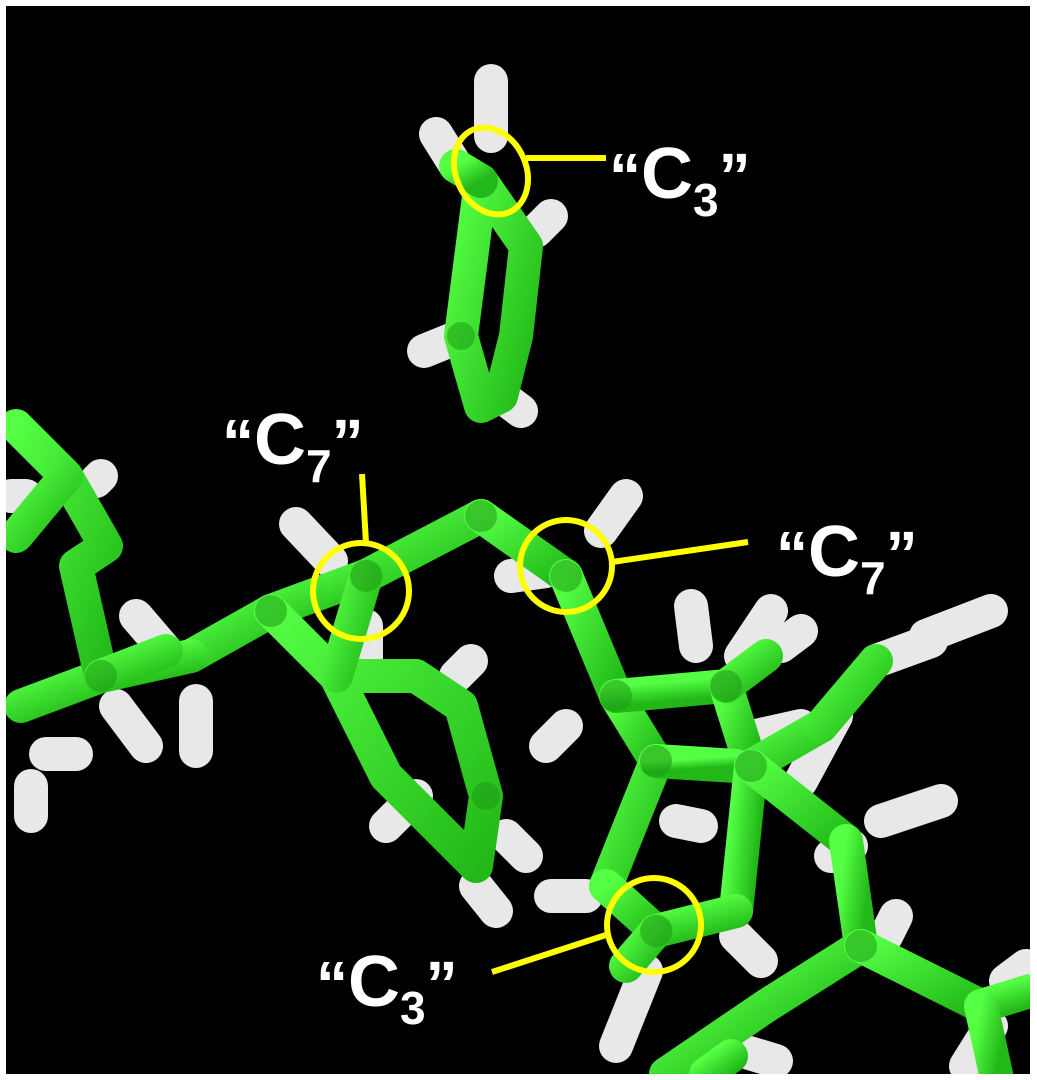 The height and width of the screenshot is (1080, 1037). Describe the element at coordinates (387, 988) in the screenshot. I see `label-c3-bottom: “C3”` at that location.